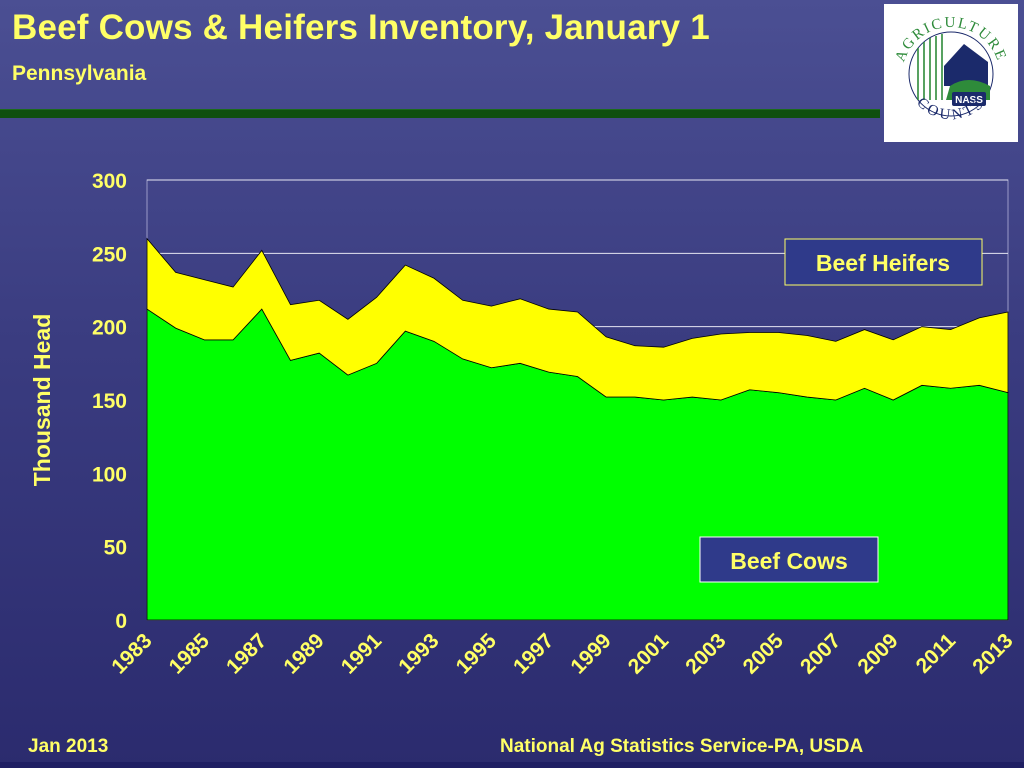 This screenshot has width=1024, height=768. I want to click on slide-title: Beef Cows & Heifers Inventory, January 1, so click(361, 27).